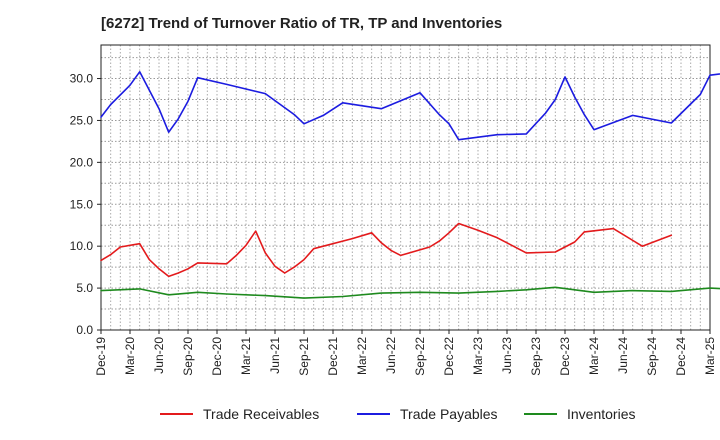 This screenshot has height=440, width=720. Describe the element at coordinates (84, 330) in the screenshot. I see `y-tick-label: 0.0` at that location.